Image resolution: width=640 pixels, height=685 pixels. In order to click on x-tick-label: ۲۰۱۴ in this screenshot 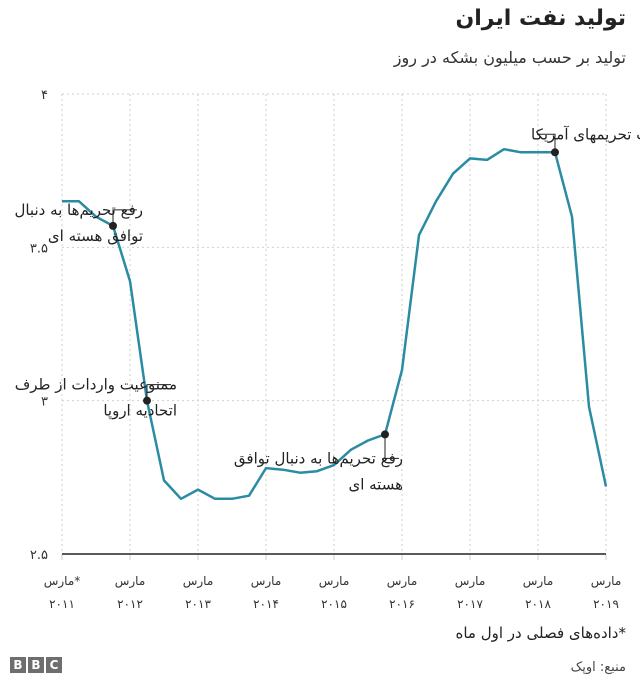, I will do `click(266, 604)`.